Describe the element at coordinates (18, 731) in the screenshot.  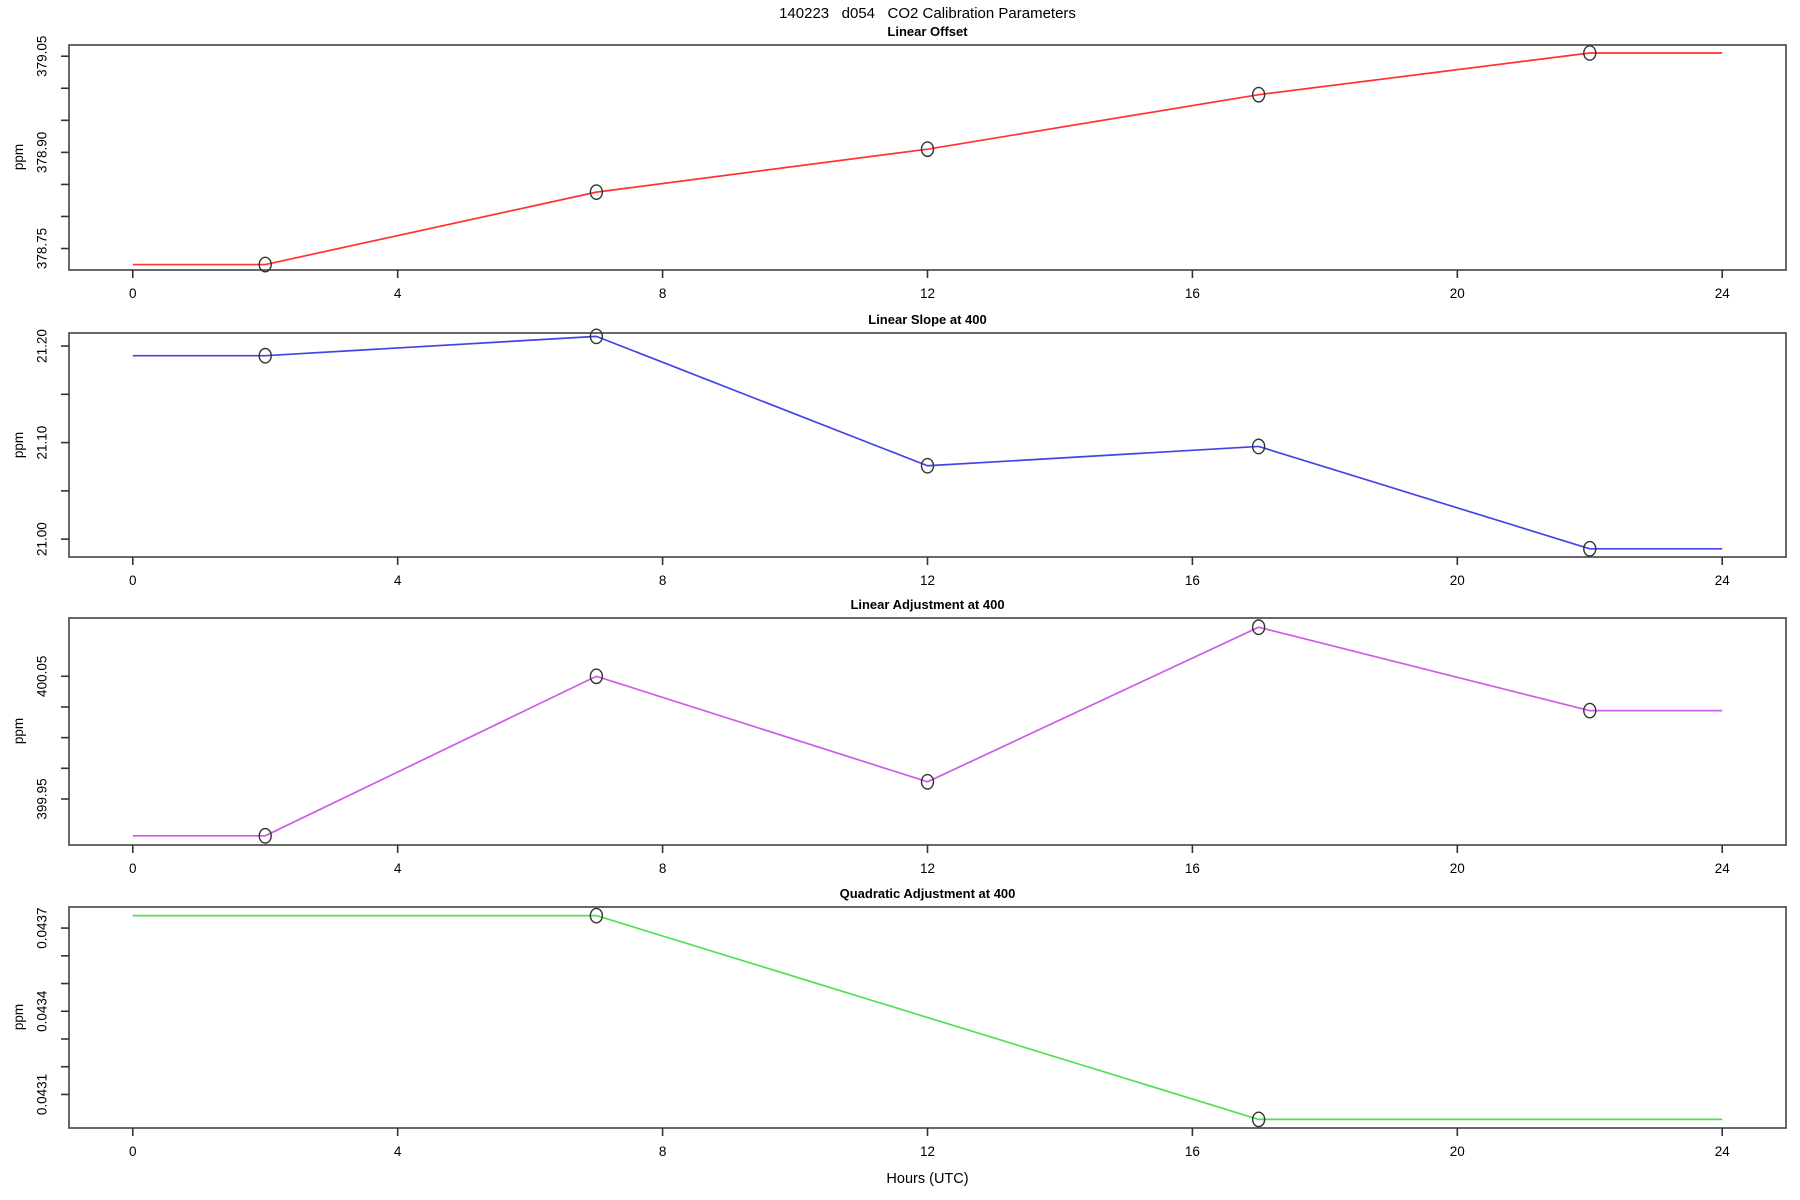
I see `y-axis-label-panel3: ppm` at that location.